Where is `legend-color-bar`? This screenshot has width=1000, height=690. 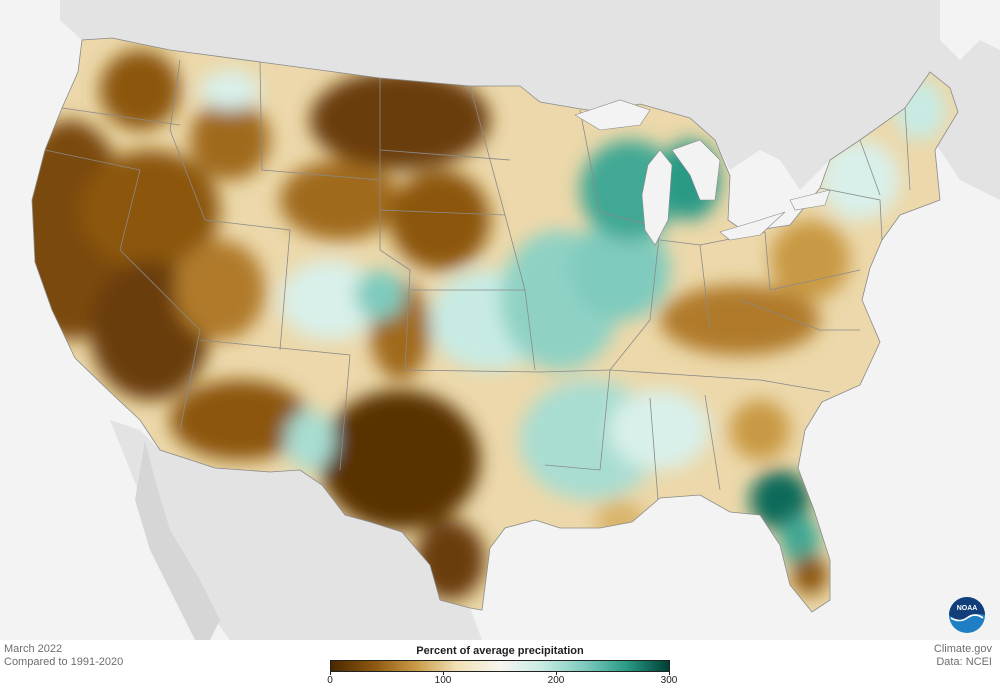
legend-color-bar is located at coordinates (500, 666).